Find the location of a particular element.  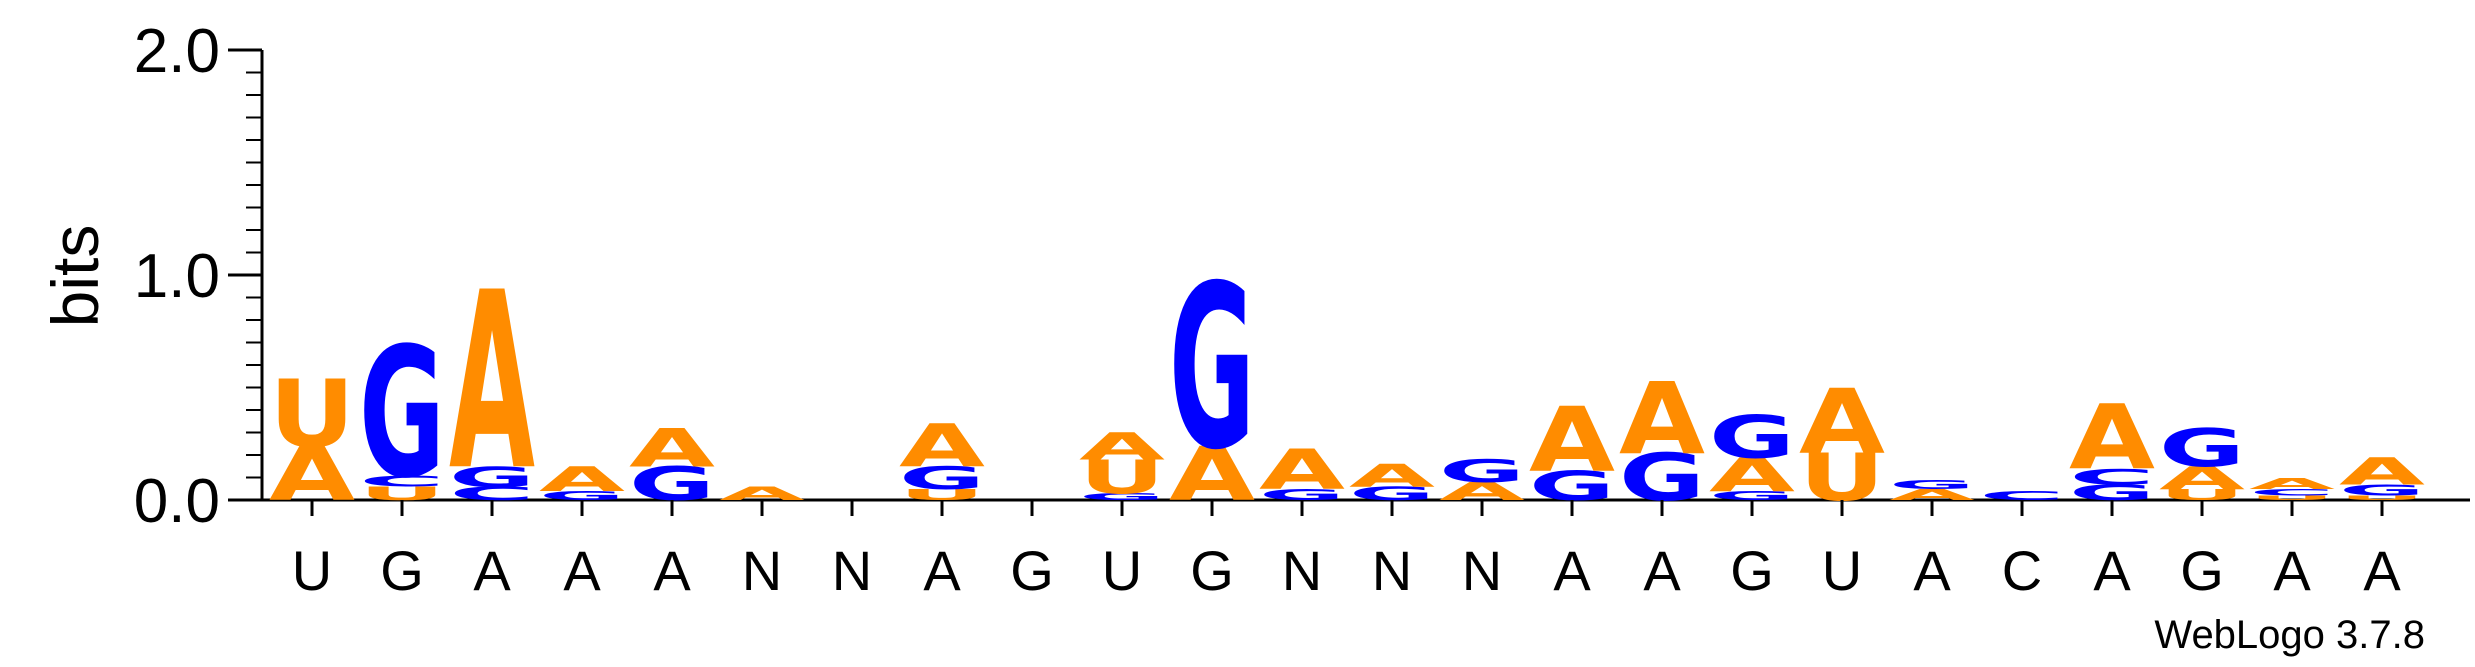

x-tick-label: C is located at coordinates (2022, 570).